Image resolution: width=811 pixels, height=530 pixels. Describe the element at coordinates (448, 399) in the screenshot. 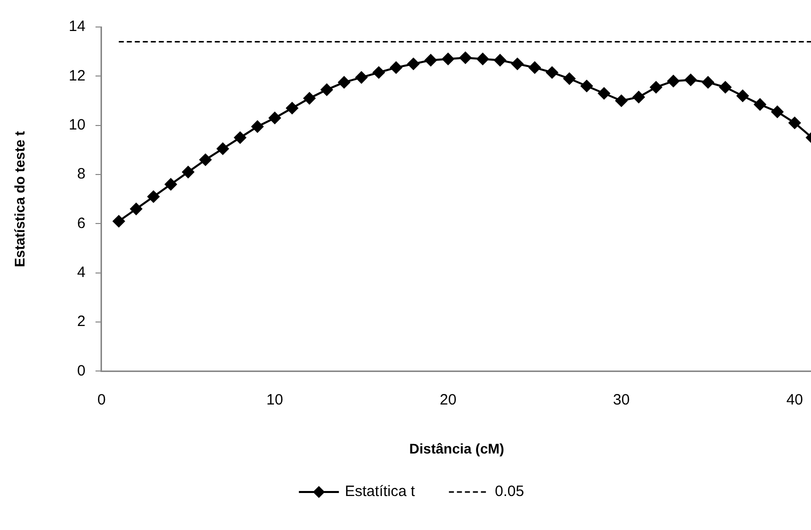

I see `x-tick-label: 20` at that location.